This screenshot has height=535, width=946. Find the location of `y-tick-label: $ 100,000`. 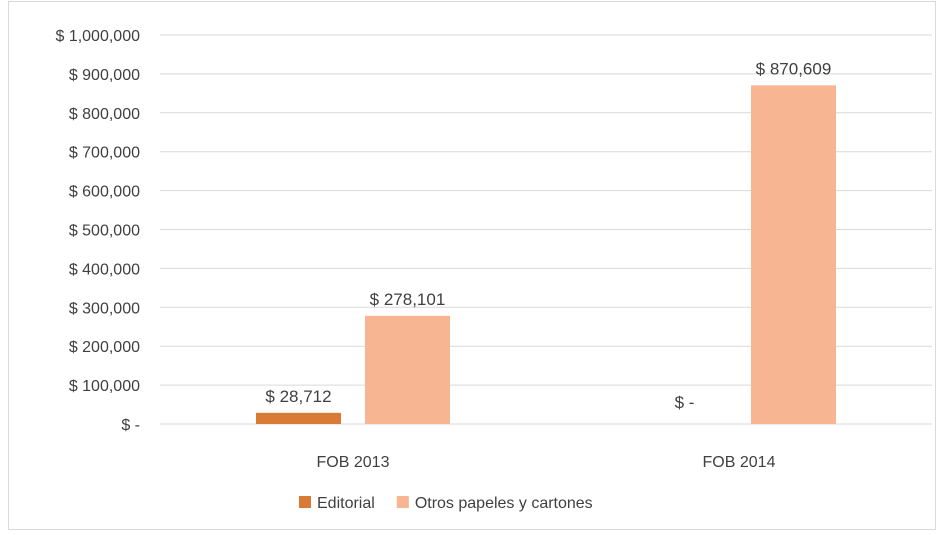

y-tick-label: $ 100,000 is located at coordinates (104, 386).